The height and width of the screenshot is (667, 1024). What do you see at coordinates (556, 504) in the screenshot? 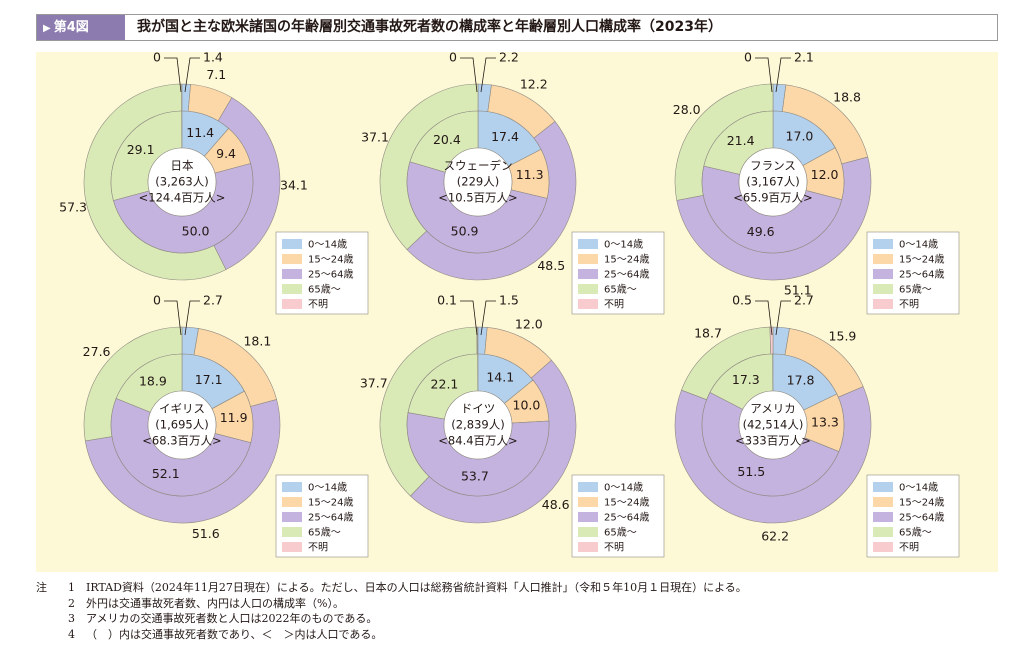
I see `outer-slice-label: 48.6` at bounding box center [556, 504].